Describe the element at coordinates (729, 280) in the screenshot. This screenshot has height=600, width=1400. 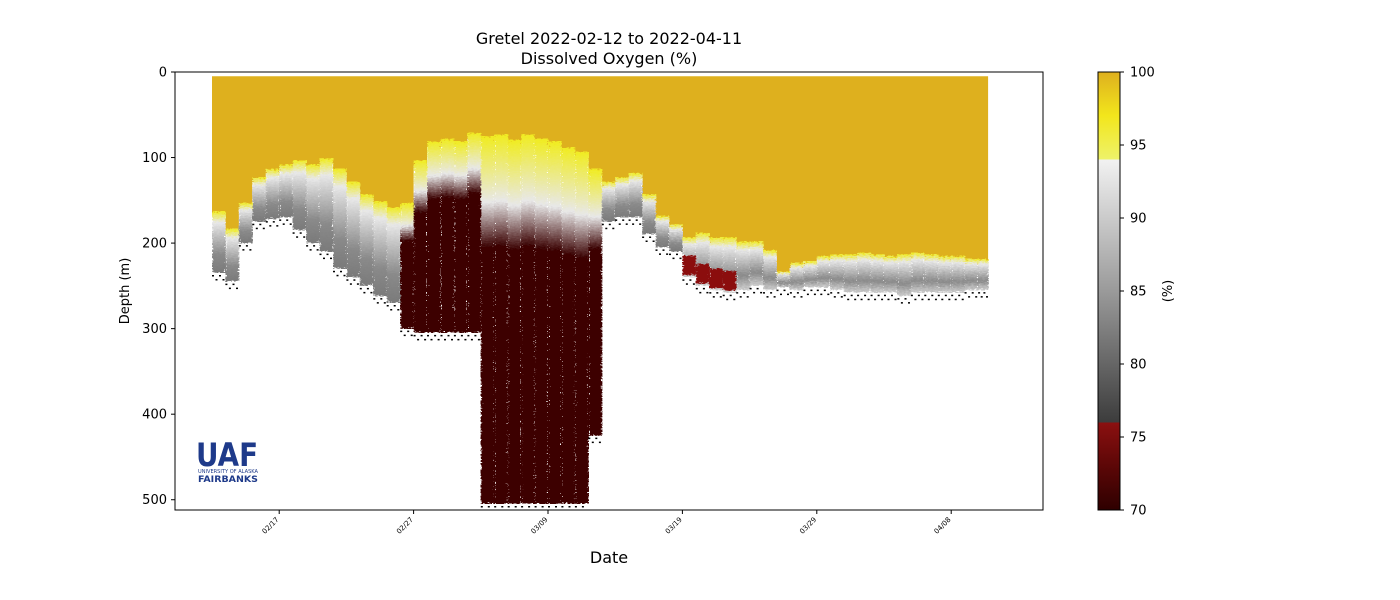
I see `low-oxygen-patch` at that location.